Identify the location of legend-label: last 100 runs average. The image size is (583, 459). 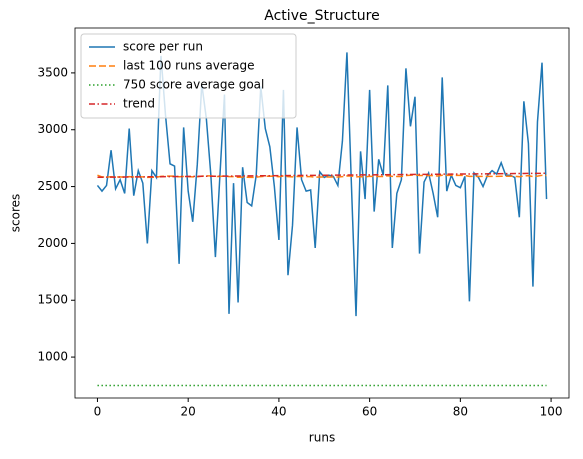
(189, 66).